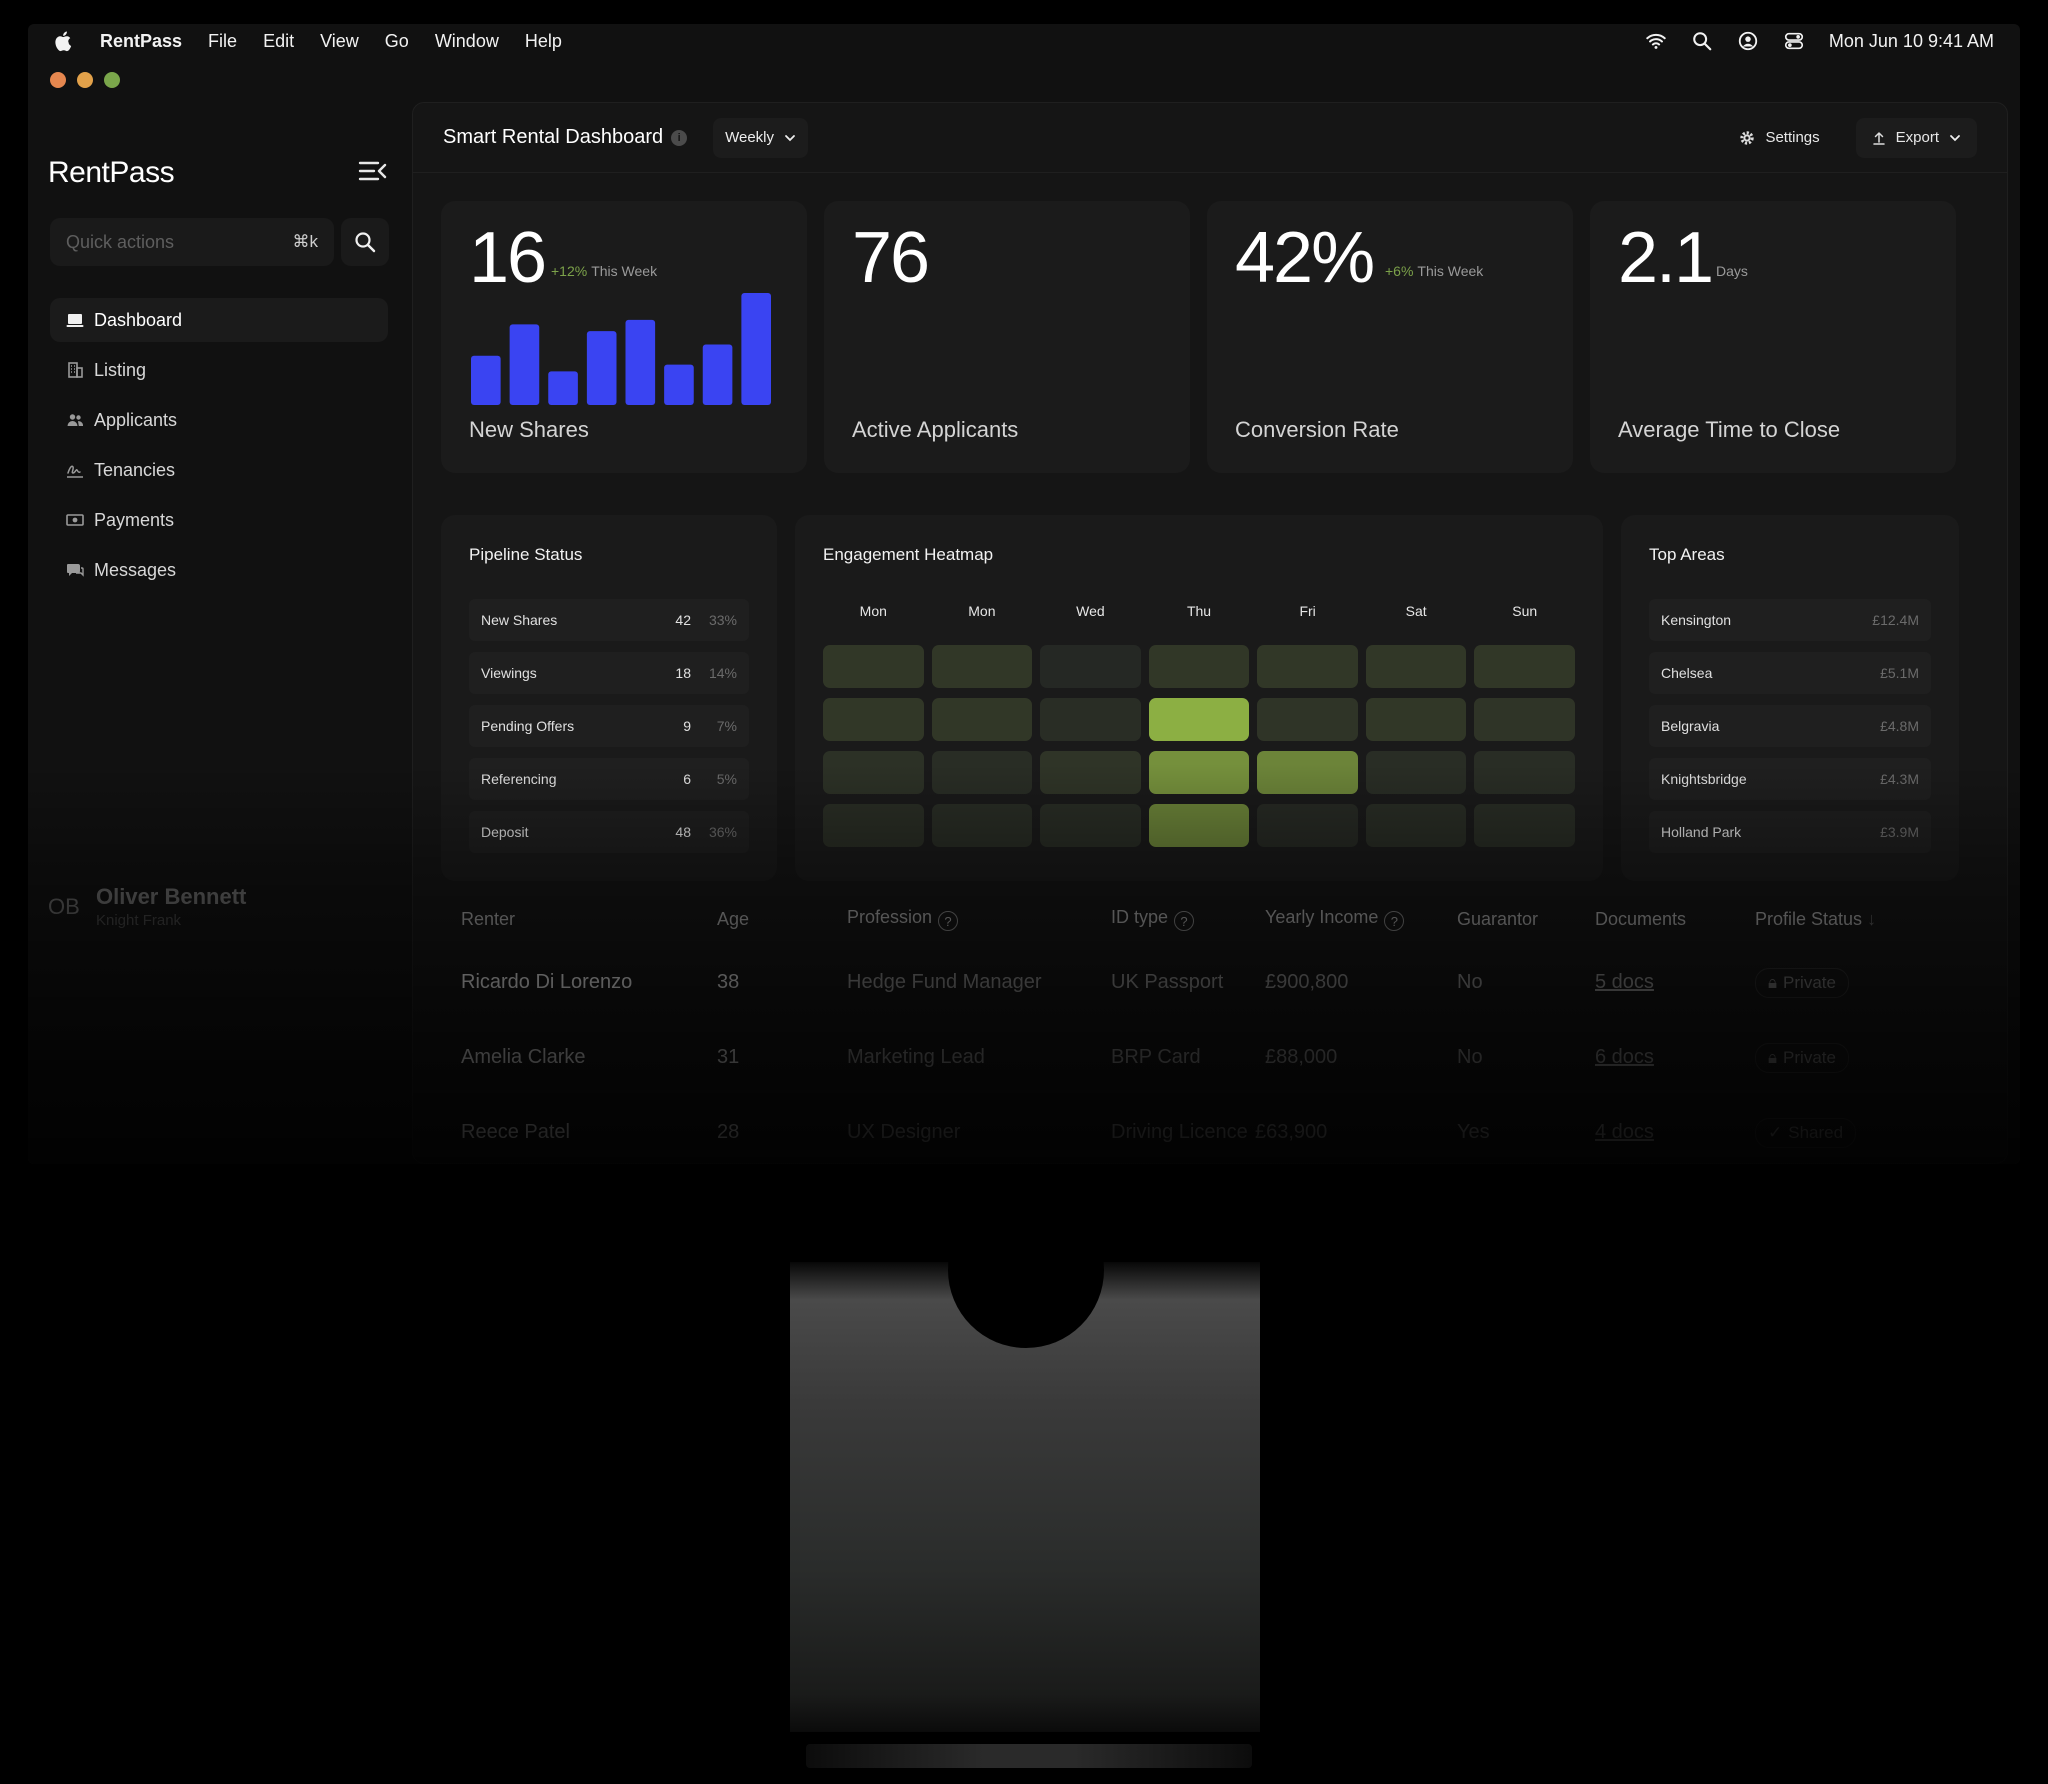 The width and height of the screenshot is (2048, 1784). Describe the element at coordinates (679, 137) in the screenshot. I see `info-icon: i` at that location.